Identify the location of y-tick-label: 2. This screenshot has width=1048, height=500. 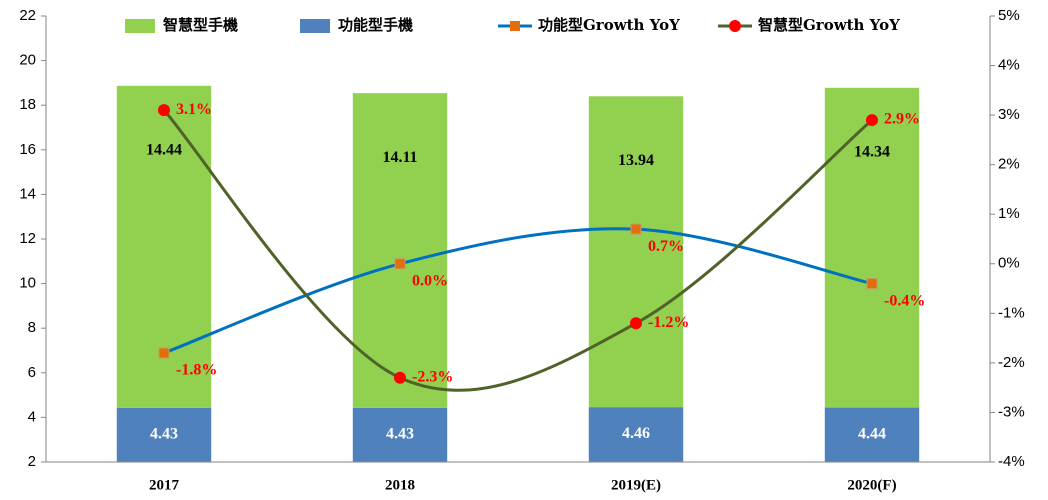
(32, 461).